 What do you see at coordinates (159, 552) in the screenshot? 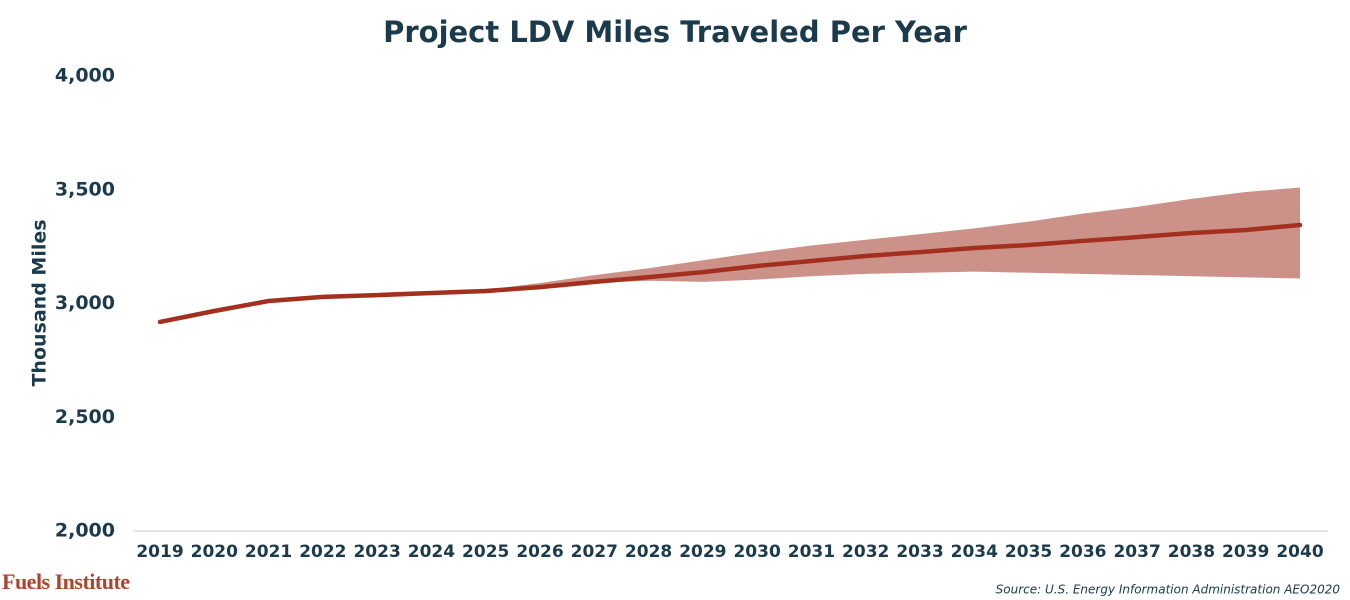
I see `x-tick-label: 2019` at bounding box center [159, 552].